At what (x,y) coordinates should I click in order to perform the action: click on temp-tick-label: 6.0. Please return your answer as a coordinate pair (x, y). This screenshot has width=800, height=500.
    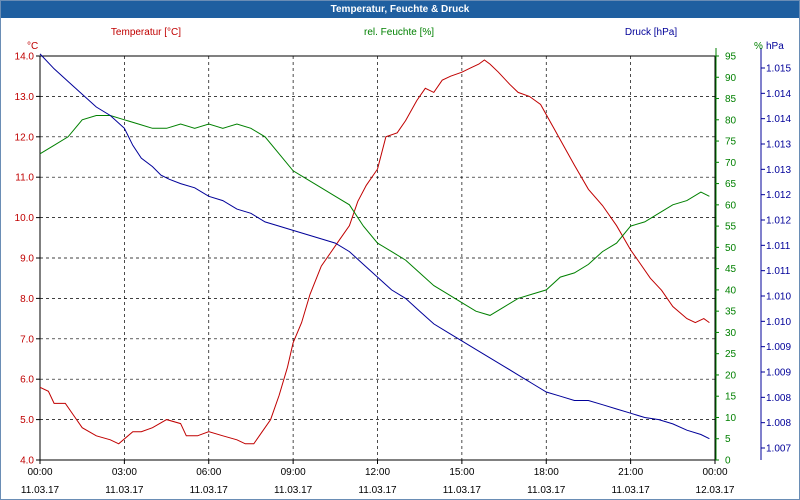
    Looking at the image, I should click on (27, 380).